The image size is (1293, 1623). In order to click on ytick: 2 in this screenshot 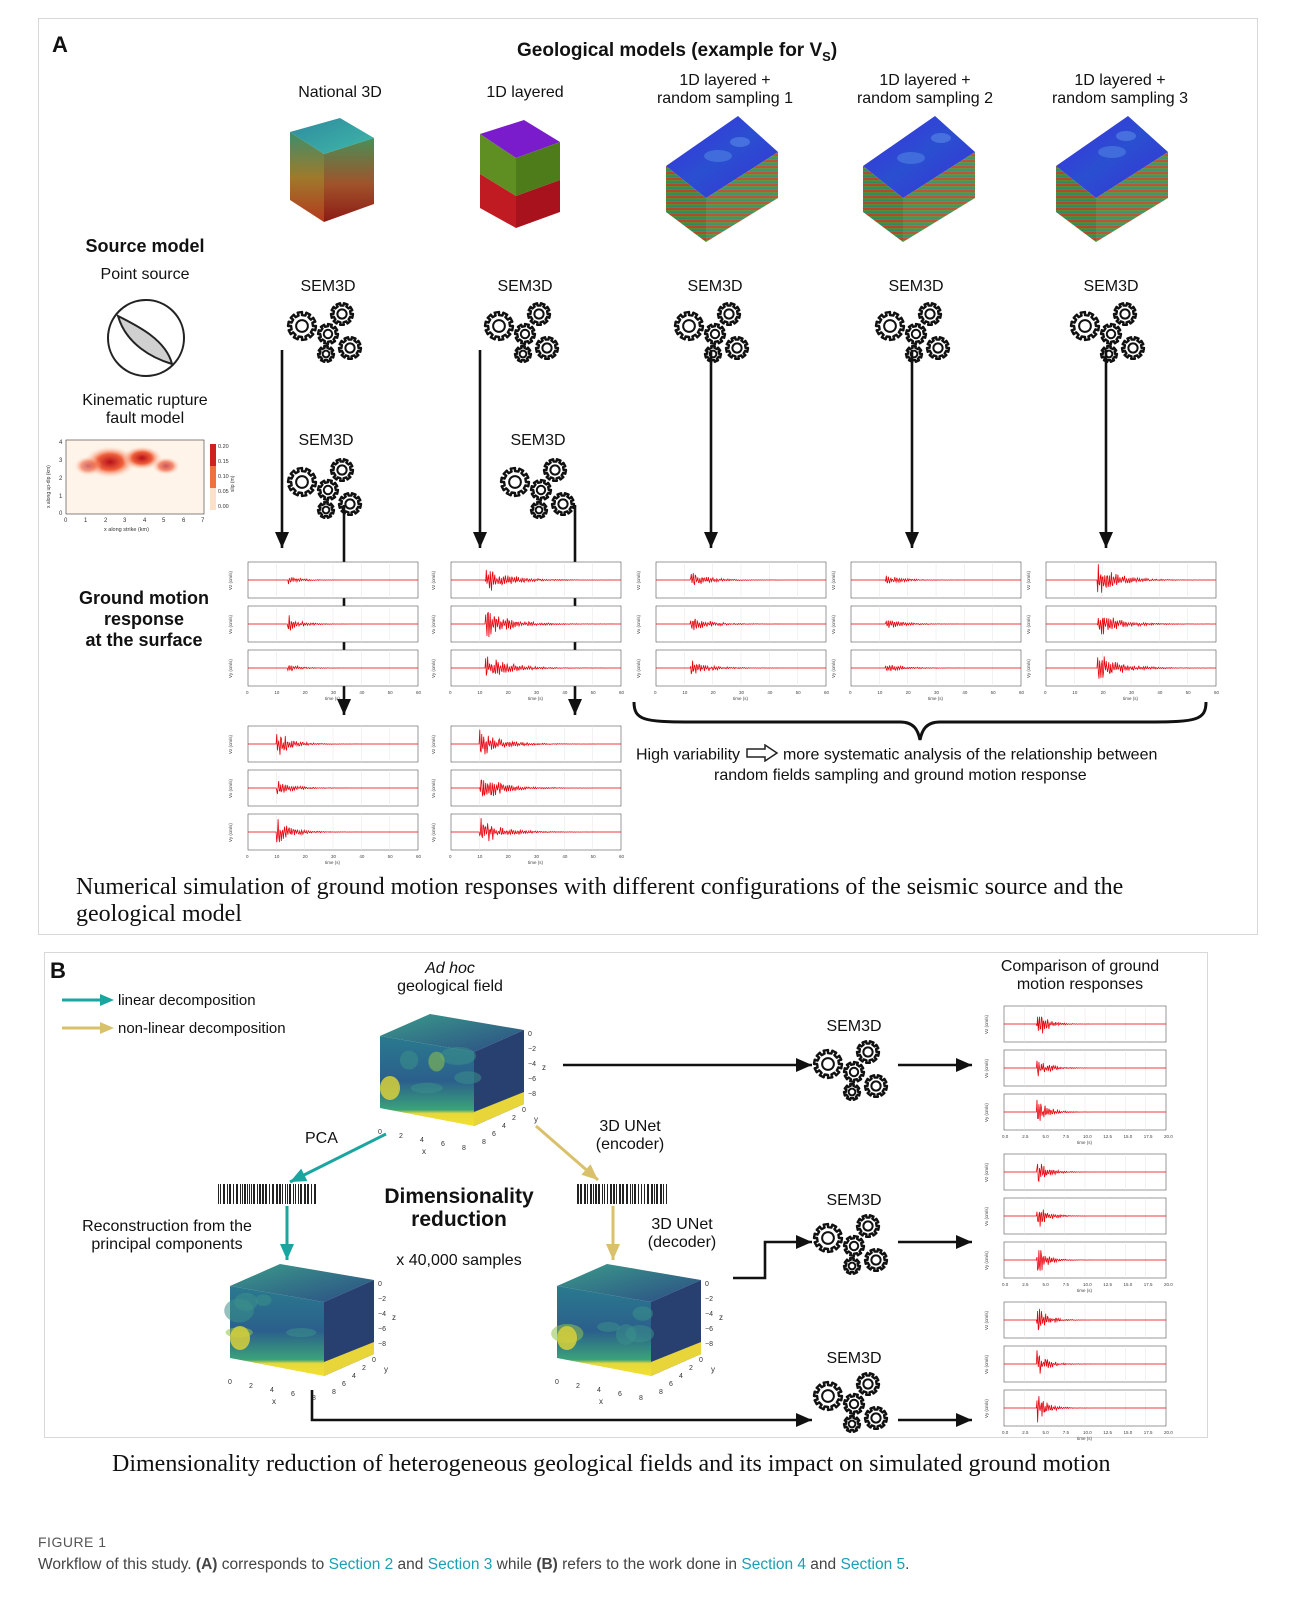, I will do `click(61, 479)`.